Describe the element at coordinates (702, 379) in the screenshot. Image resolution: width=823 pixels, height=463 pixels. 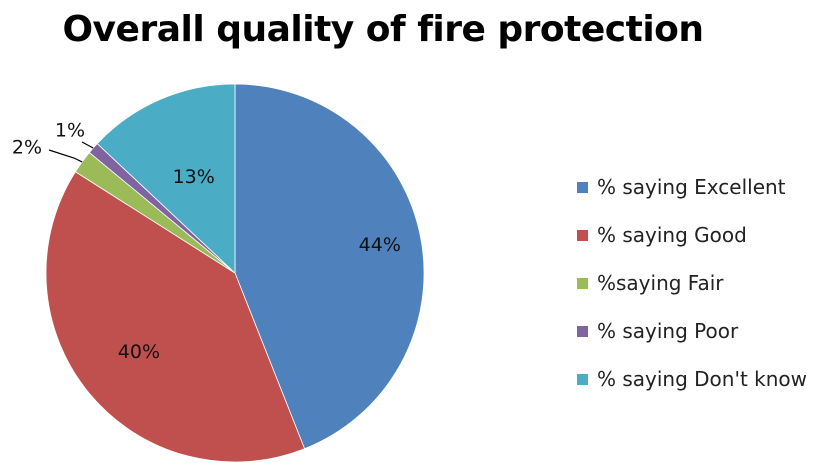
I see `legend-label: % saying Don't know` at that location.